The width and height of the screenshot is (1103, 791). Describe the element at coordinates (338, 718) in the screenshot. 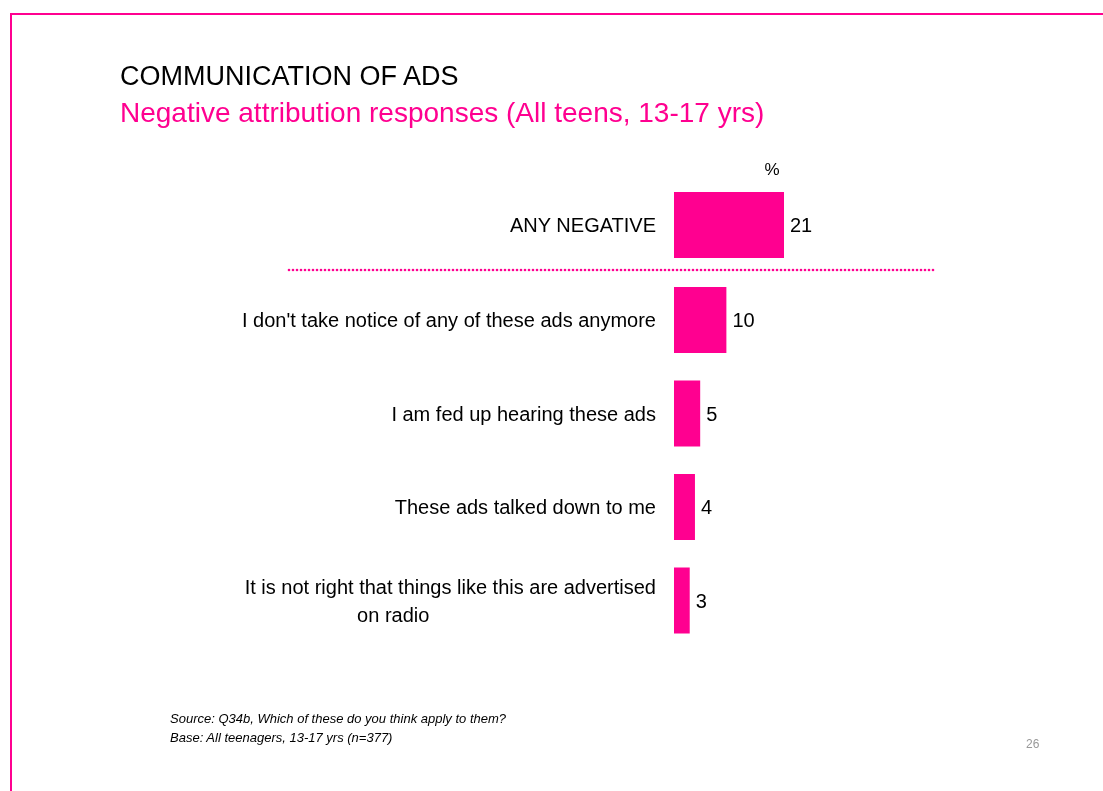

I see `source-note: Source: Q34b, Which of these do you think apply to them?` at that location.